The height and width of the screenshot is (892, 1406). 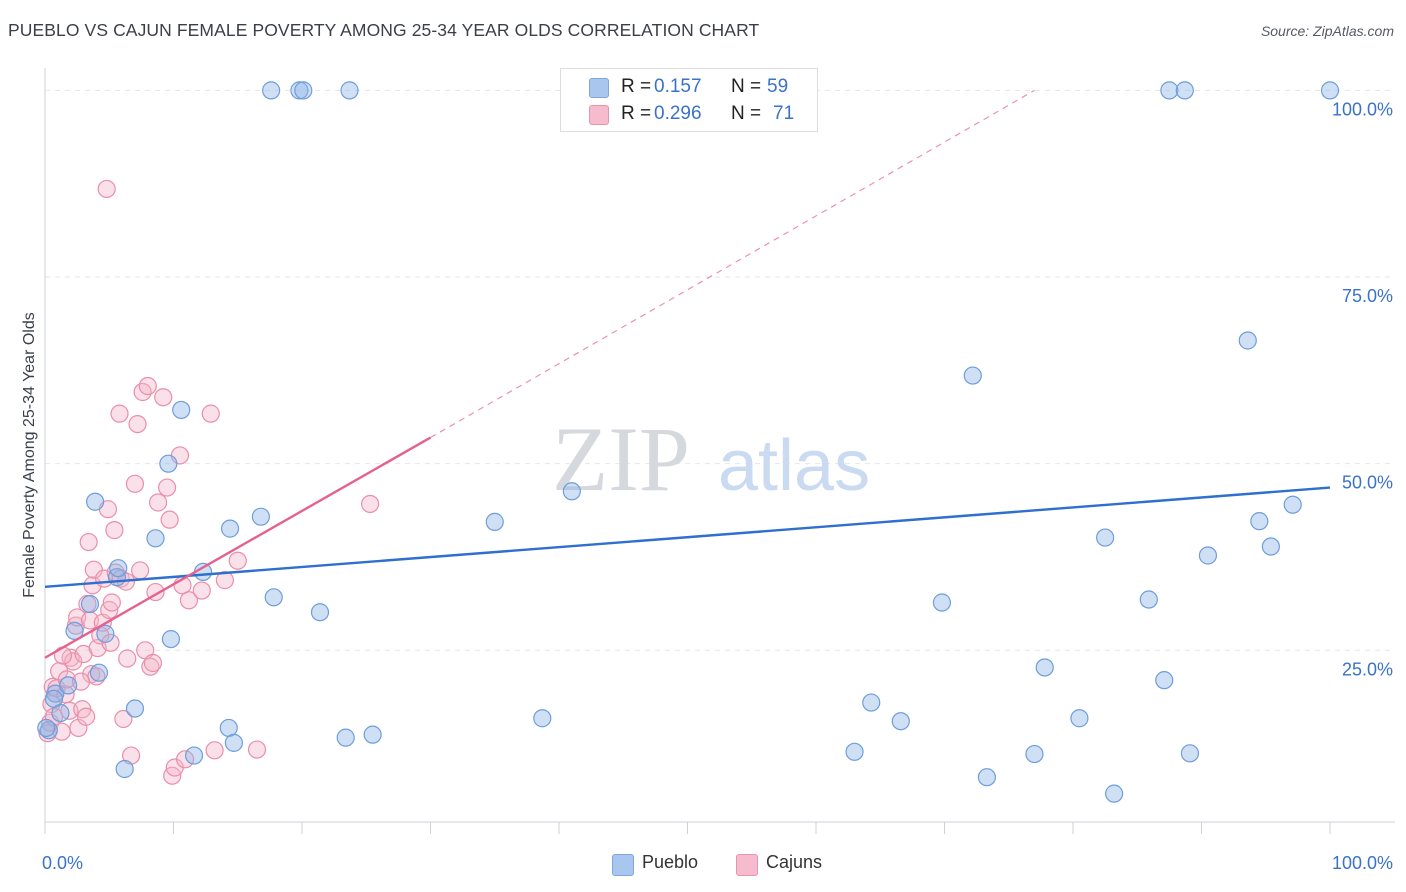 I want to click on legend-row-pueblo: R = 0.157 N = 59, so click(x=704, y=87).